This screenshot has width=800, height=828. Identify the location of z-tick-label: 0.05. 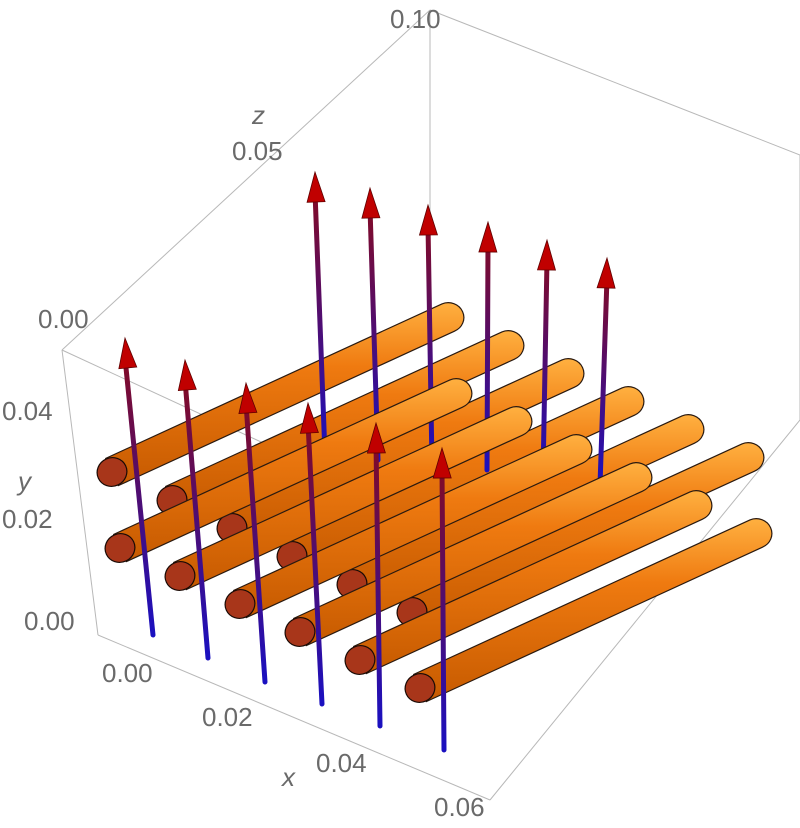
(257, 151).